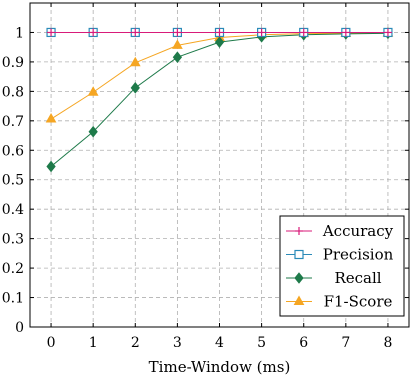 This screenshot has width=419, height=381. What do you see at coordinates (13, 151) in the screenshot?
I see `y-tick-label: 0.6` at bounding box center [13, 151].